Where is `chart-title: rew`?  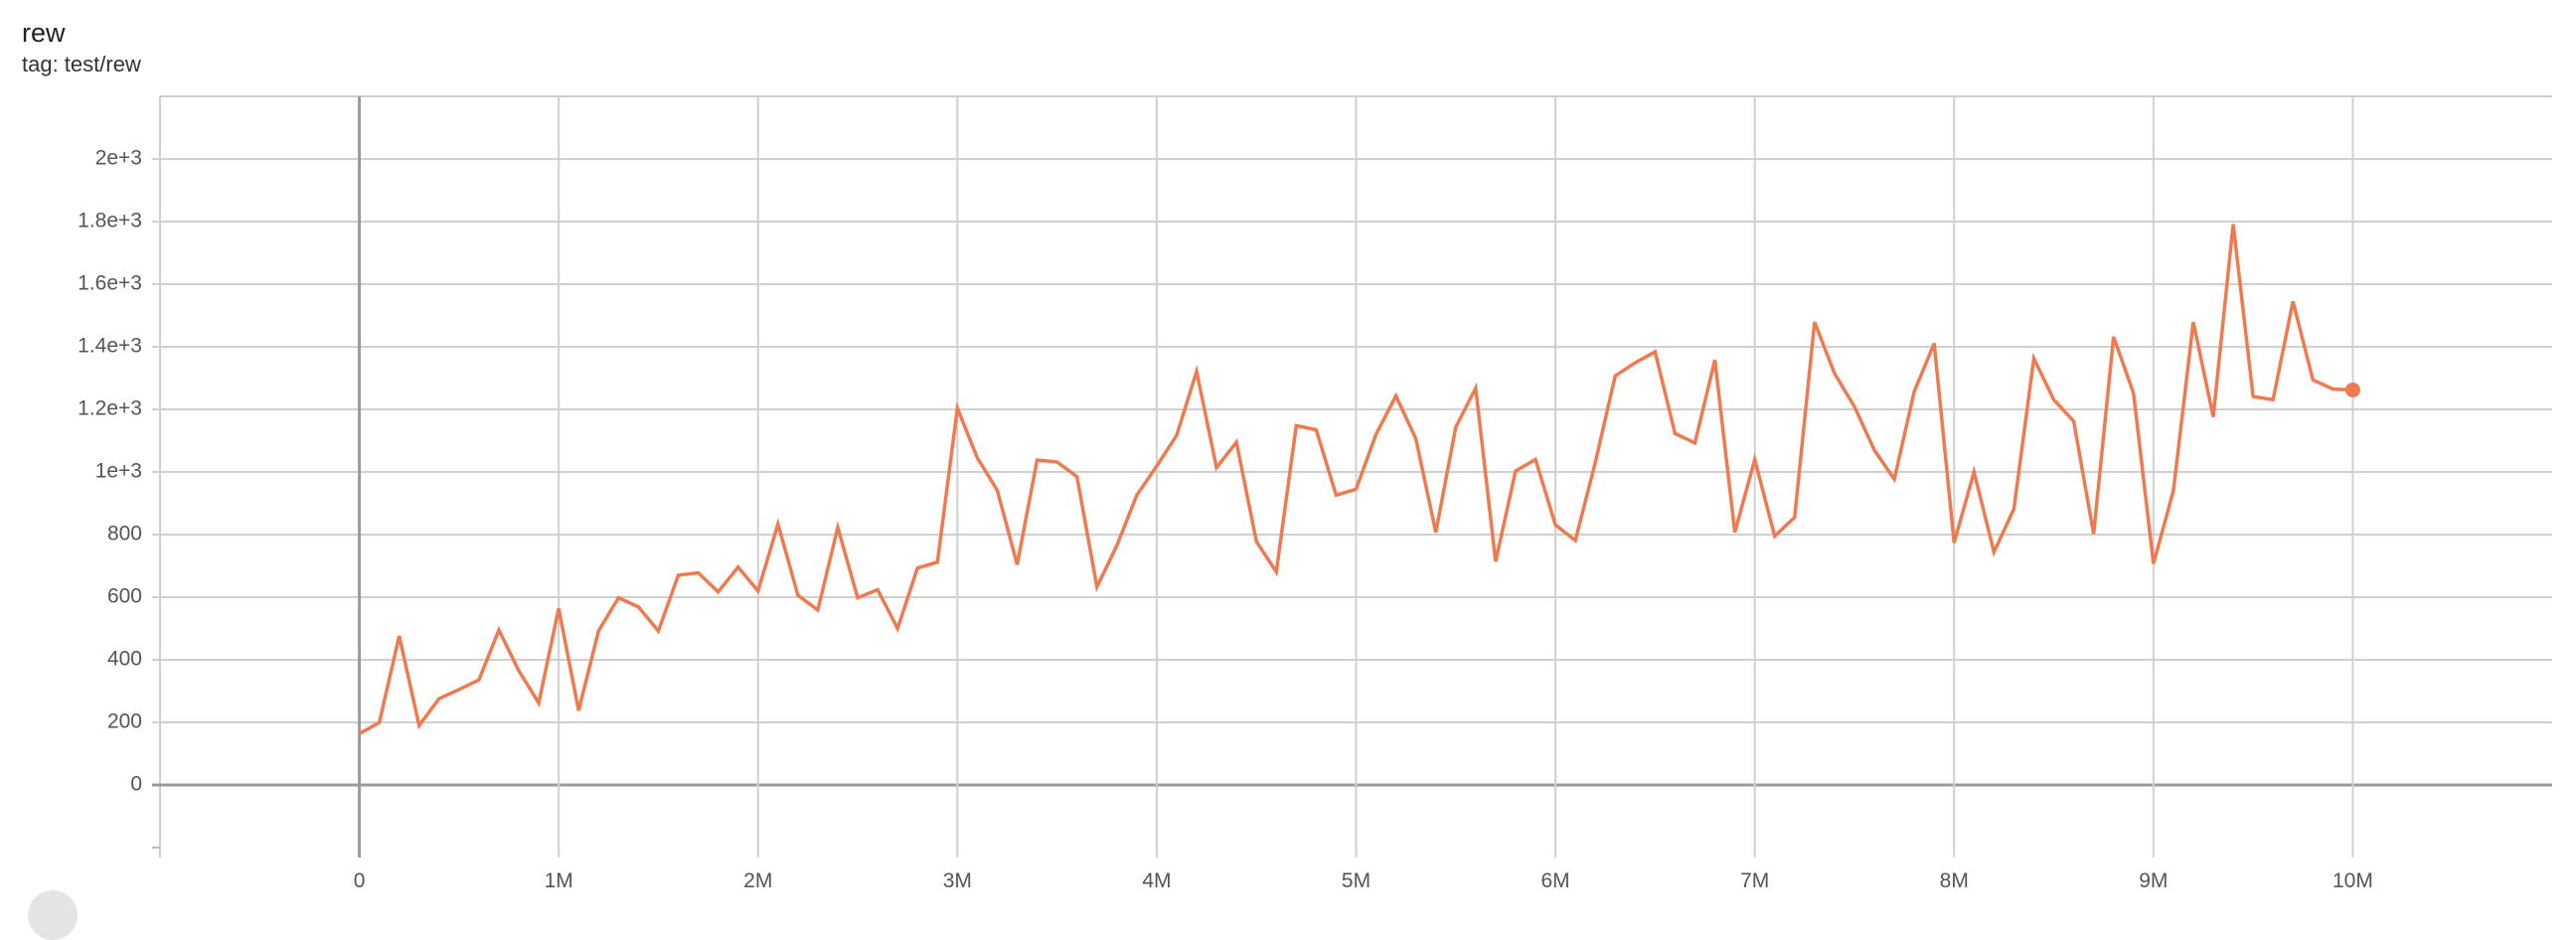
chart-title: rew is located at coordinates (44, 33).